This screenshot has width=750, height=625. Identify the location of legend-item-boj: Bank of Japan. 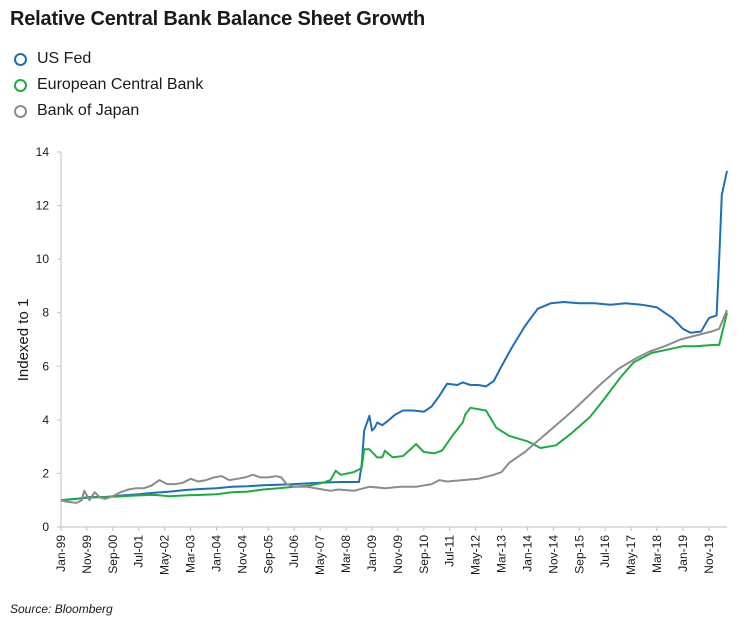
(108, 111).